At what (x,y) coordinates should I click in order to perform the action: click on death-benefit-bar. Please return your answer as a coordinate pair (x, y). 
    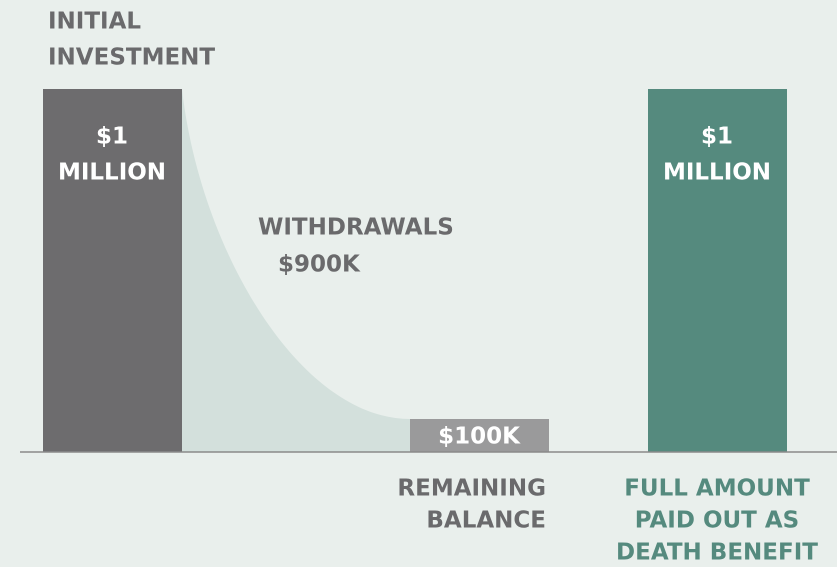
    Looking at the image, I should click on (717, 270).